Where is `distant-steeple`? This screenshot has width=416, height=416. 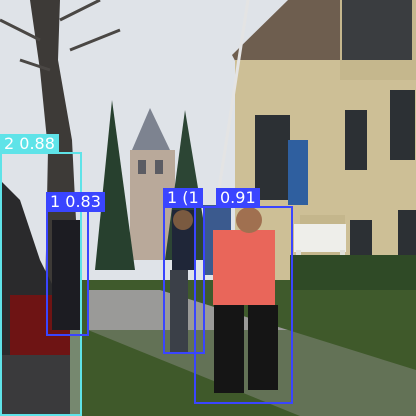 distant-steeple is located at coordinates (151, 129).